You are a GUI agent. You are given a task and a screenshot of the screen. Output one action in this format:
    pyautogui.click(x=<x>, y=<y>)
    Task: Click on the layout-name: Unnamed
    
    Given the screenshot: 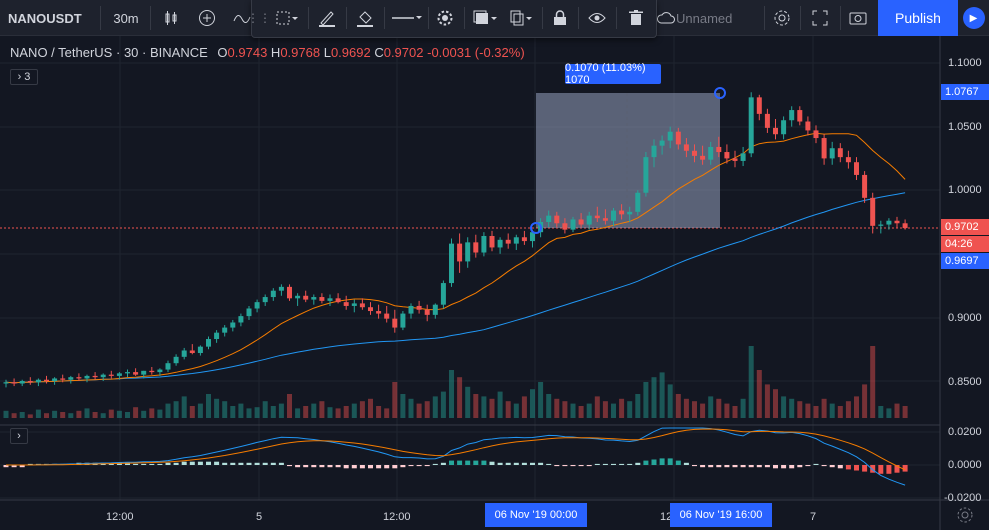 What is the action you would take?
    pyautogui.click(x=704, y=18)
    